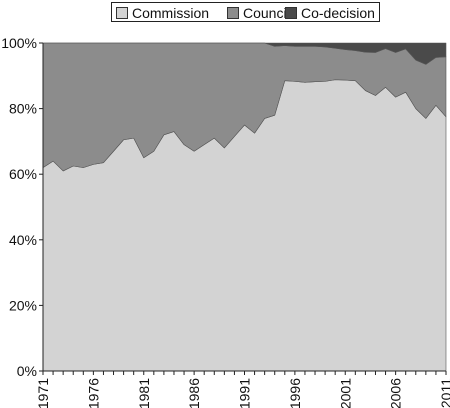  Describe the element at coordinates (93, 393) in the screenshot. I see `x-tick-label: 1976` at that location.